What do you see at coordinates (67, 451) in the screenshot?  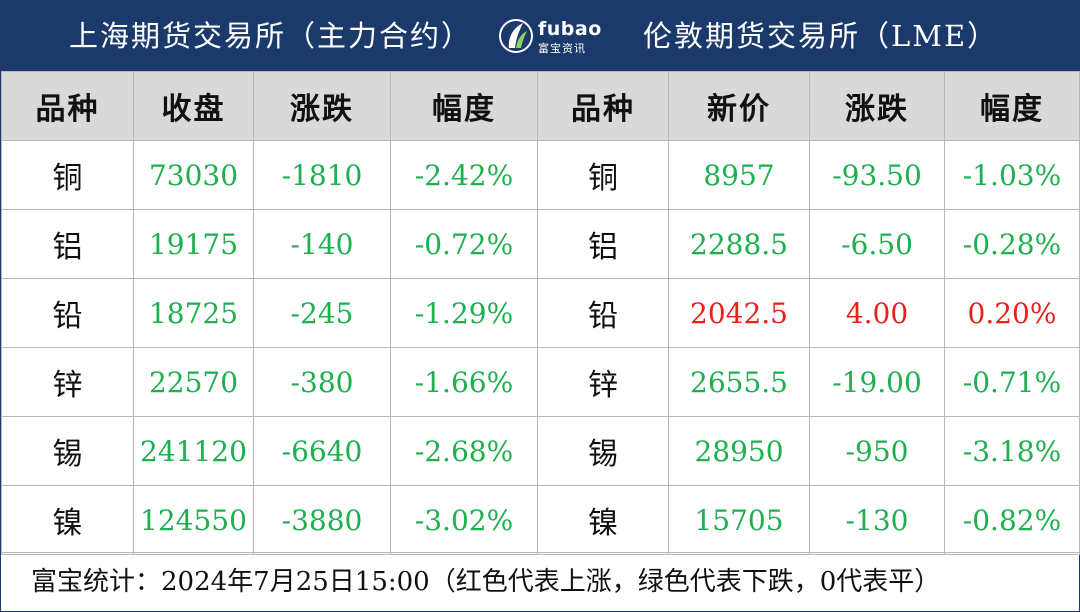 I see `shfe-metal-name: 锡` at bounding box center [67, 451].